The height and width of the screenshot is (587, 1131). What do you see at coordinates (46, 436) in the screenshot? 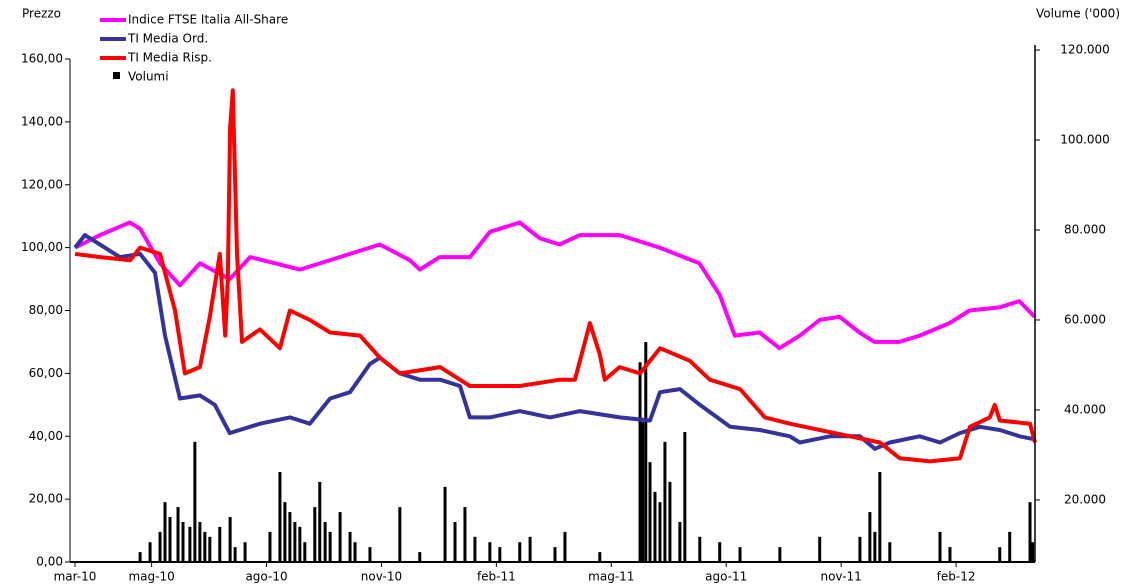
I see `y-tick-label: 40,00` at bounding box center [46, 436].